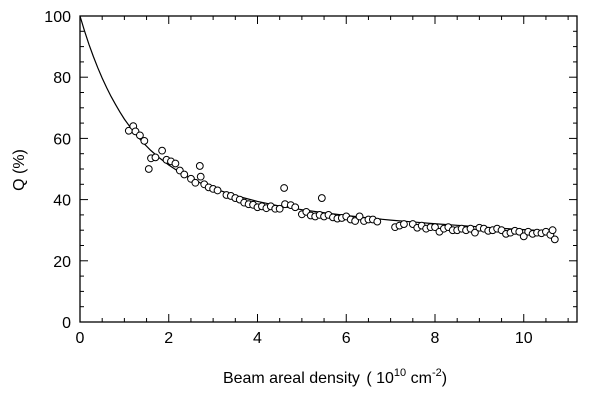 Image resolution: width=595 pixels, height=394 pixels. Describe the element at coordinates (57, 17) in the screenshot. I see `y-tick-label: 100` at that location.